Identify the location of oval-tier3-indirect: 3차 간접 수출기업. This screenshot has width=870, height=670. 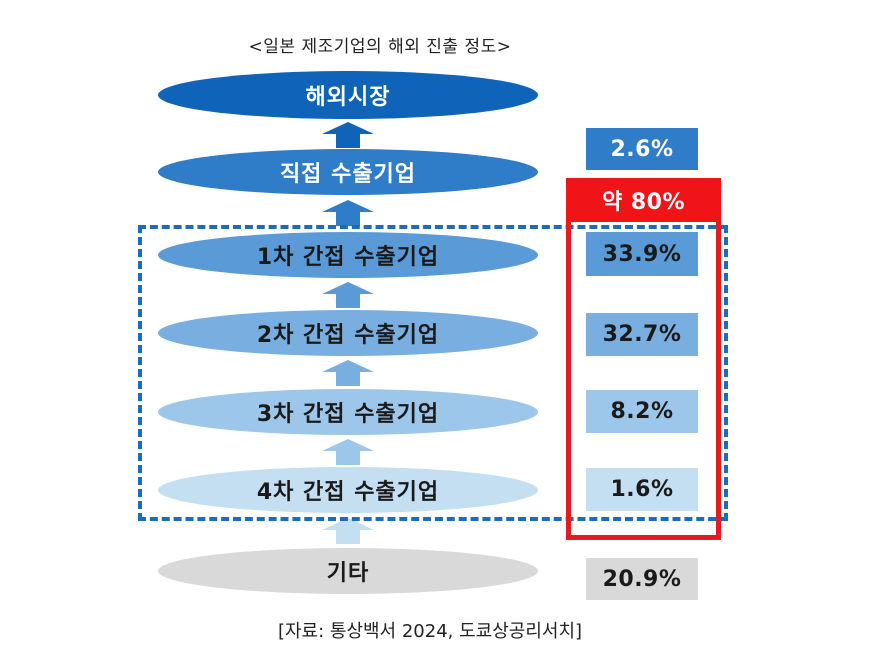
(348, 412).